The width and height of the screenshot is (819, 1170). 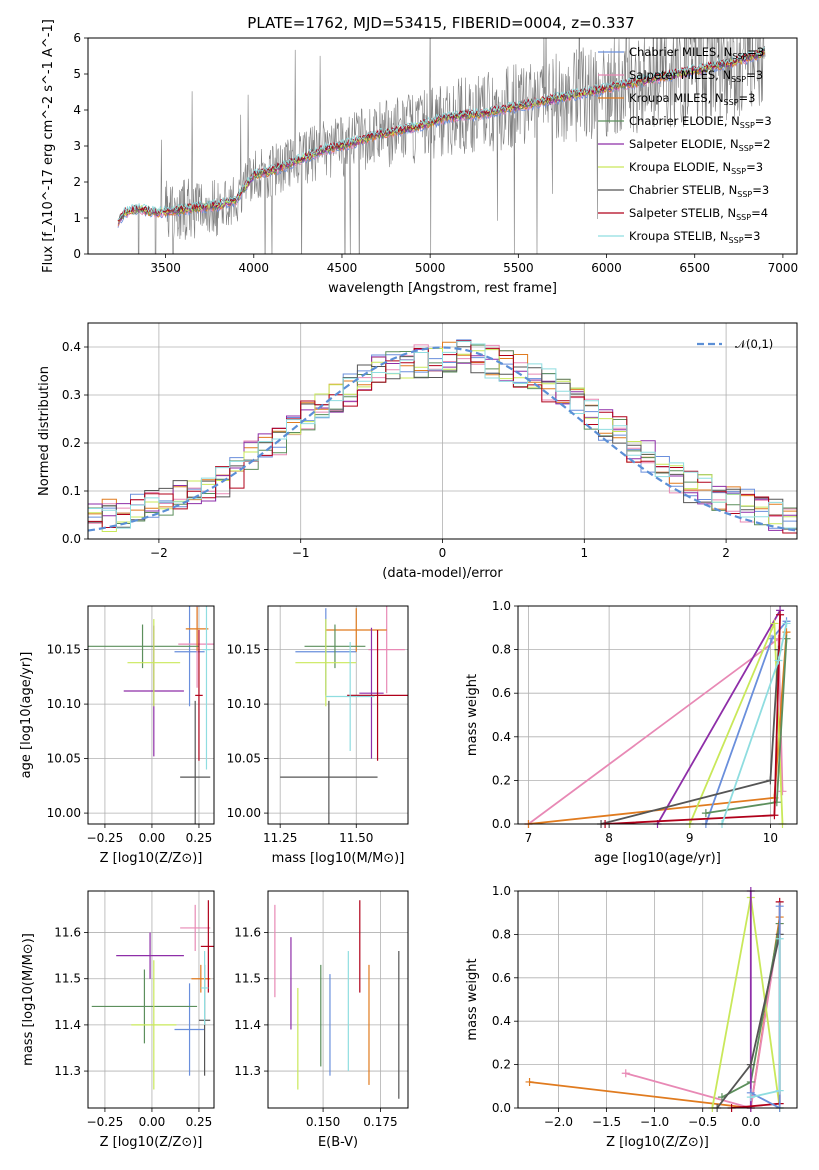 What do you see at coordinates (165, 268) in the screenshot?
I see `x-tick-label: 3500` at bounding box center [165, 268].